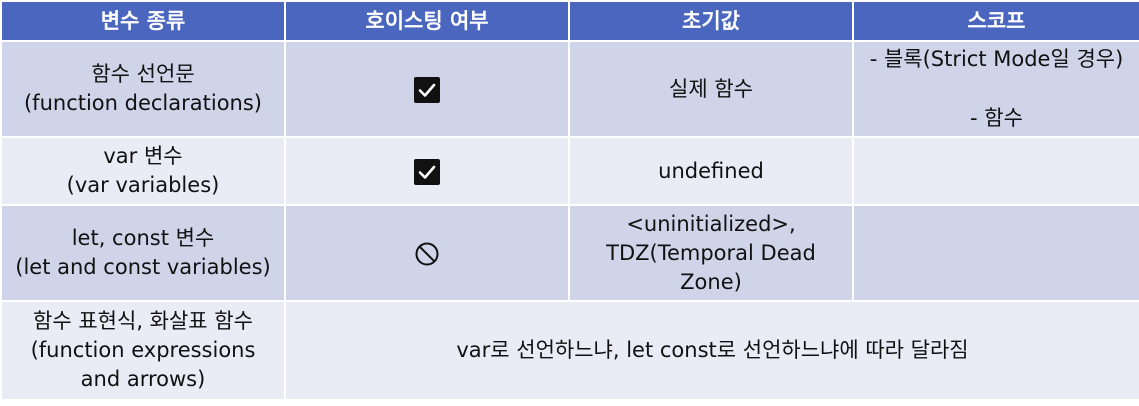 Image resolution: width=1139 pixels, height=406 pixels. What do you see at coordinates (995, 21) in the screenshot?
I see `header-scope: 스코프` at bounding box center [995, 21].